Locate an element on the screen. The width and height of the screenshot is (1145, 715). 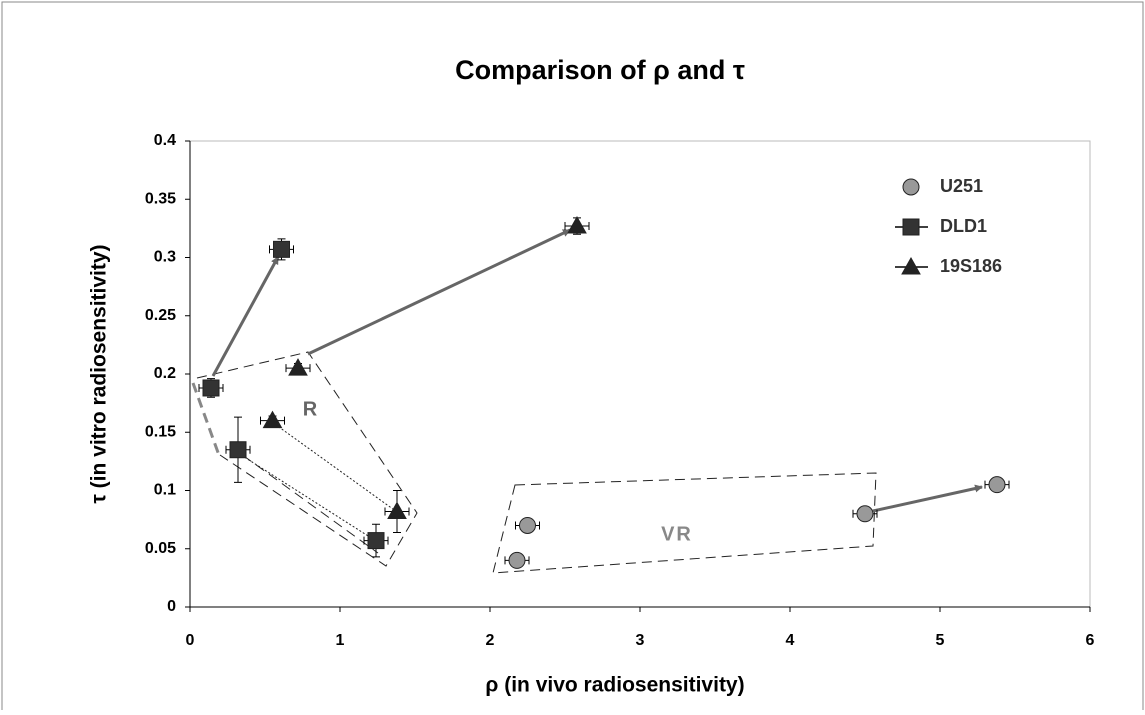
y-tick-label: 0.4 is located at coordinates (165, 140).